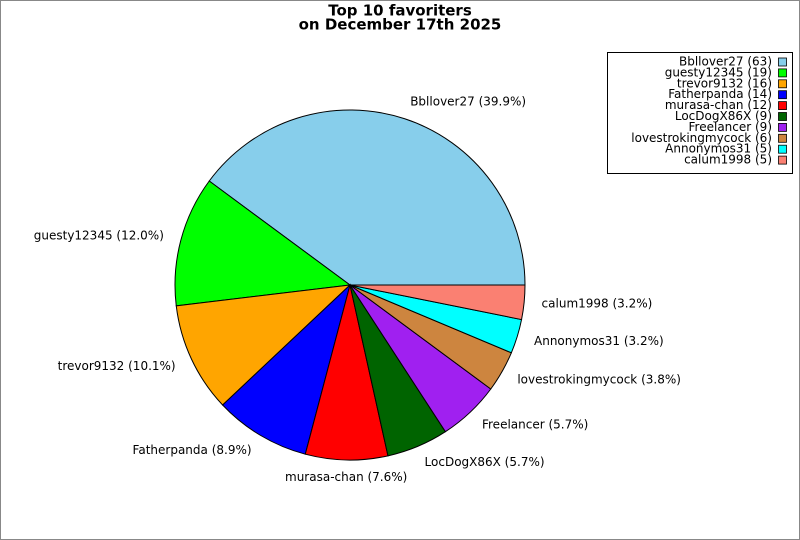 The height and width of the screenshot is (540, 800). Describe the element at coordinates (485, 462) in the screenshot. I see `slice-label: LocDogX86X (5.7%)` at that location.